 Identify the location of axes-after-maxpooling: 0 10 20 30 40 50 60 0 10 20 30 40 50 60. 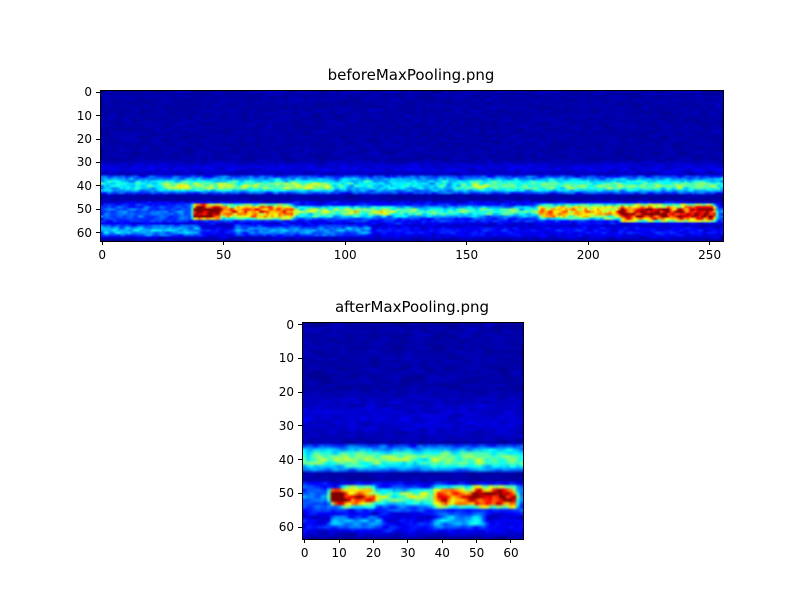
(401, 439).